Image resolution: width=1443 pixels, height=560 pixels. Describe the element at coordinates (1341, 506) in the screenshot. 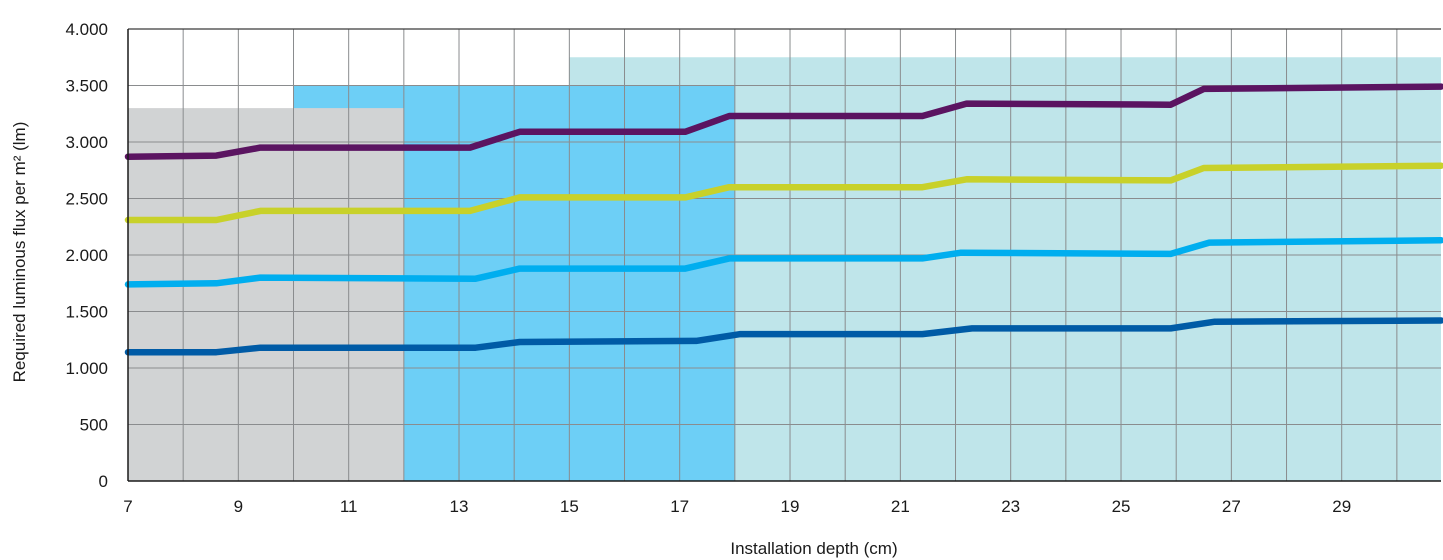

I see `x-tick-label: 29` at that location.